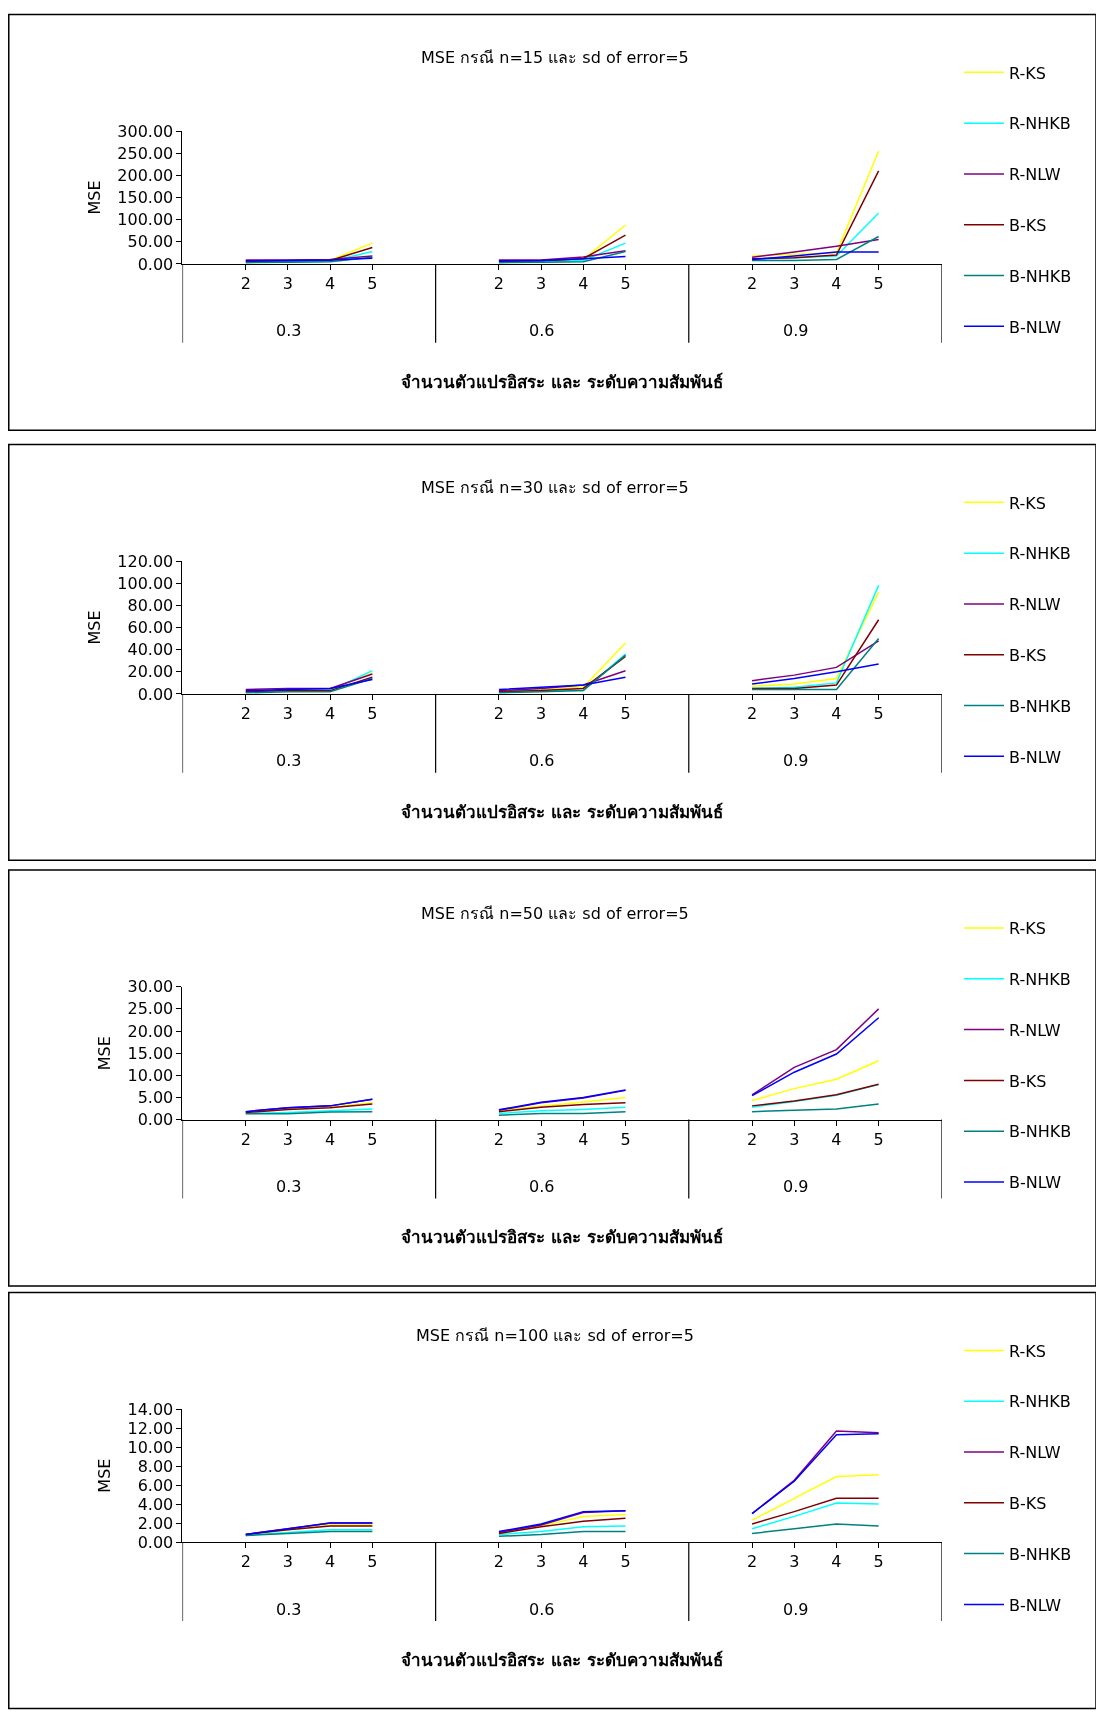 Image resolution: width=1096 pixels, height=1713 pixels. What do you see at coordinates (155, 1098) in the screenshot?
I see `y-tick-label: 5.00` at bounding box center [155, 1098].